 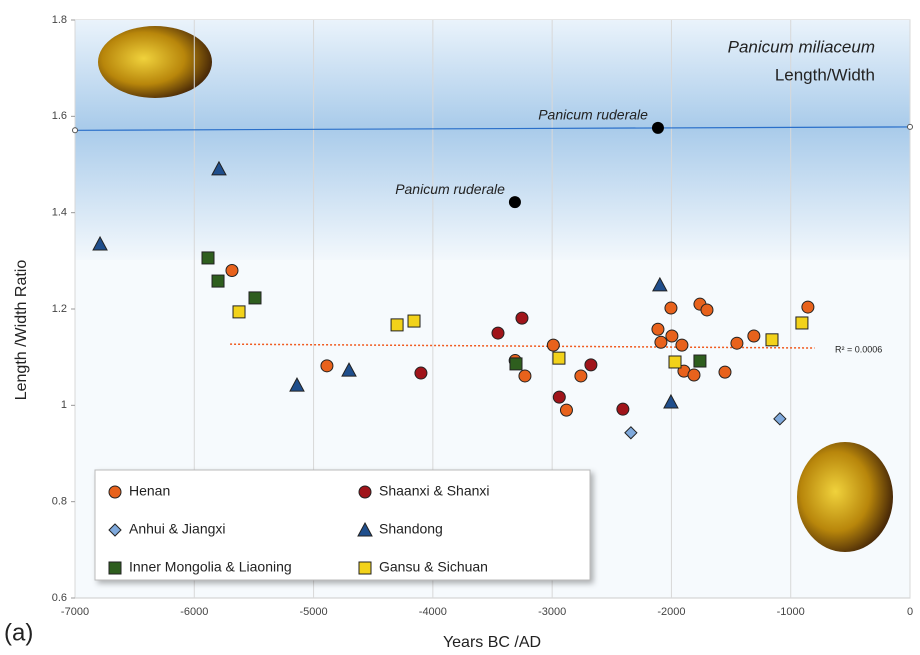 What do you see at coordinates (59, 598) in the screenshot?
I see `y-tick-label: 0.6` at bounding box center [59, 598].